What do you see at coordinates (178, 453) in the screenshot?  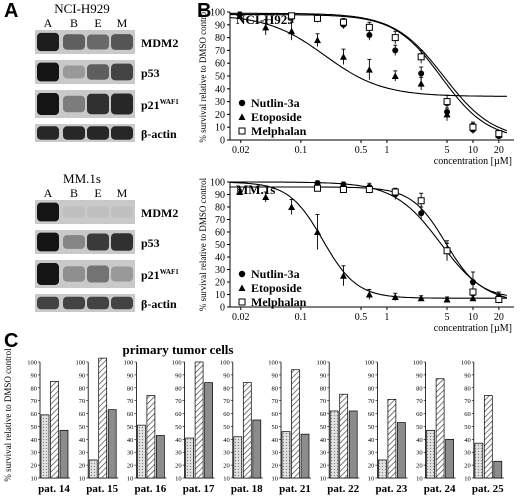 I see `bar-y-tick-label-pat-17-30: 30` at bounding box center [178, 453].